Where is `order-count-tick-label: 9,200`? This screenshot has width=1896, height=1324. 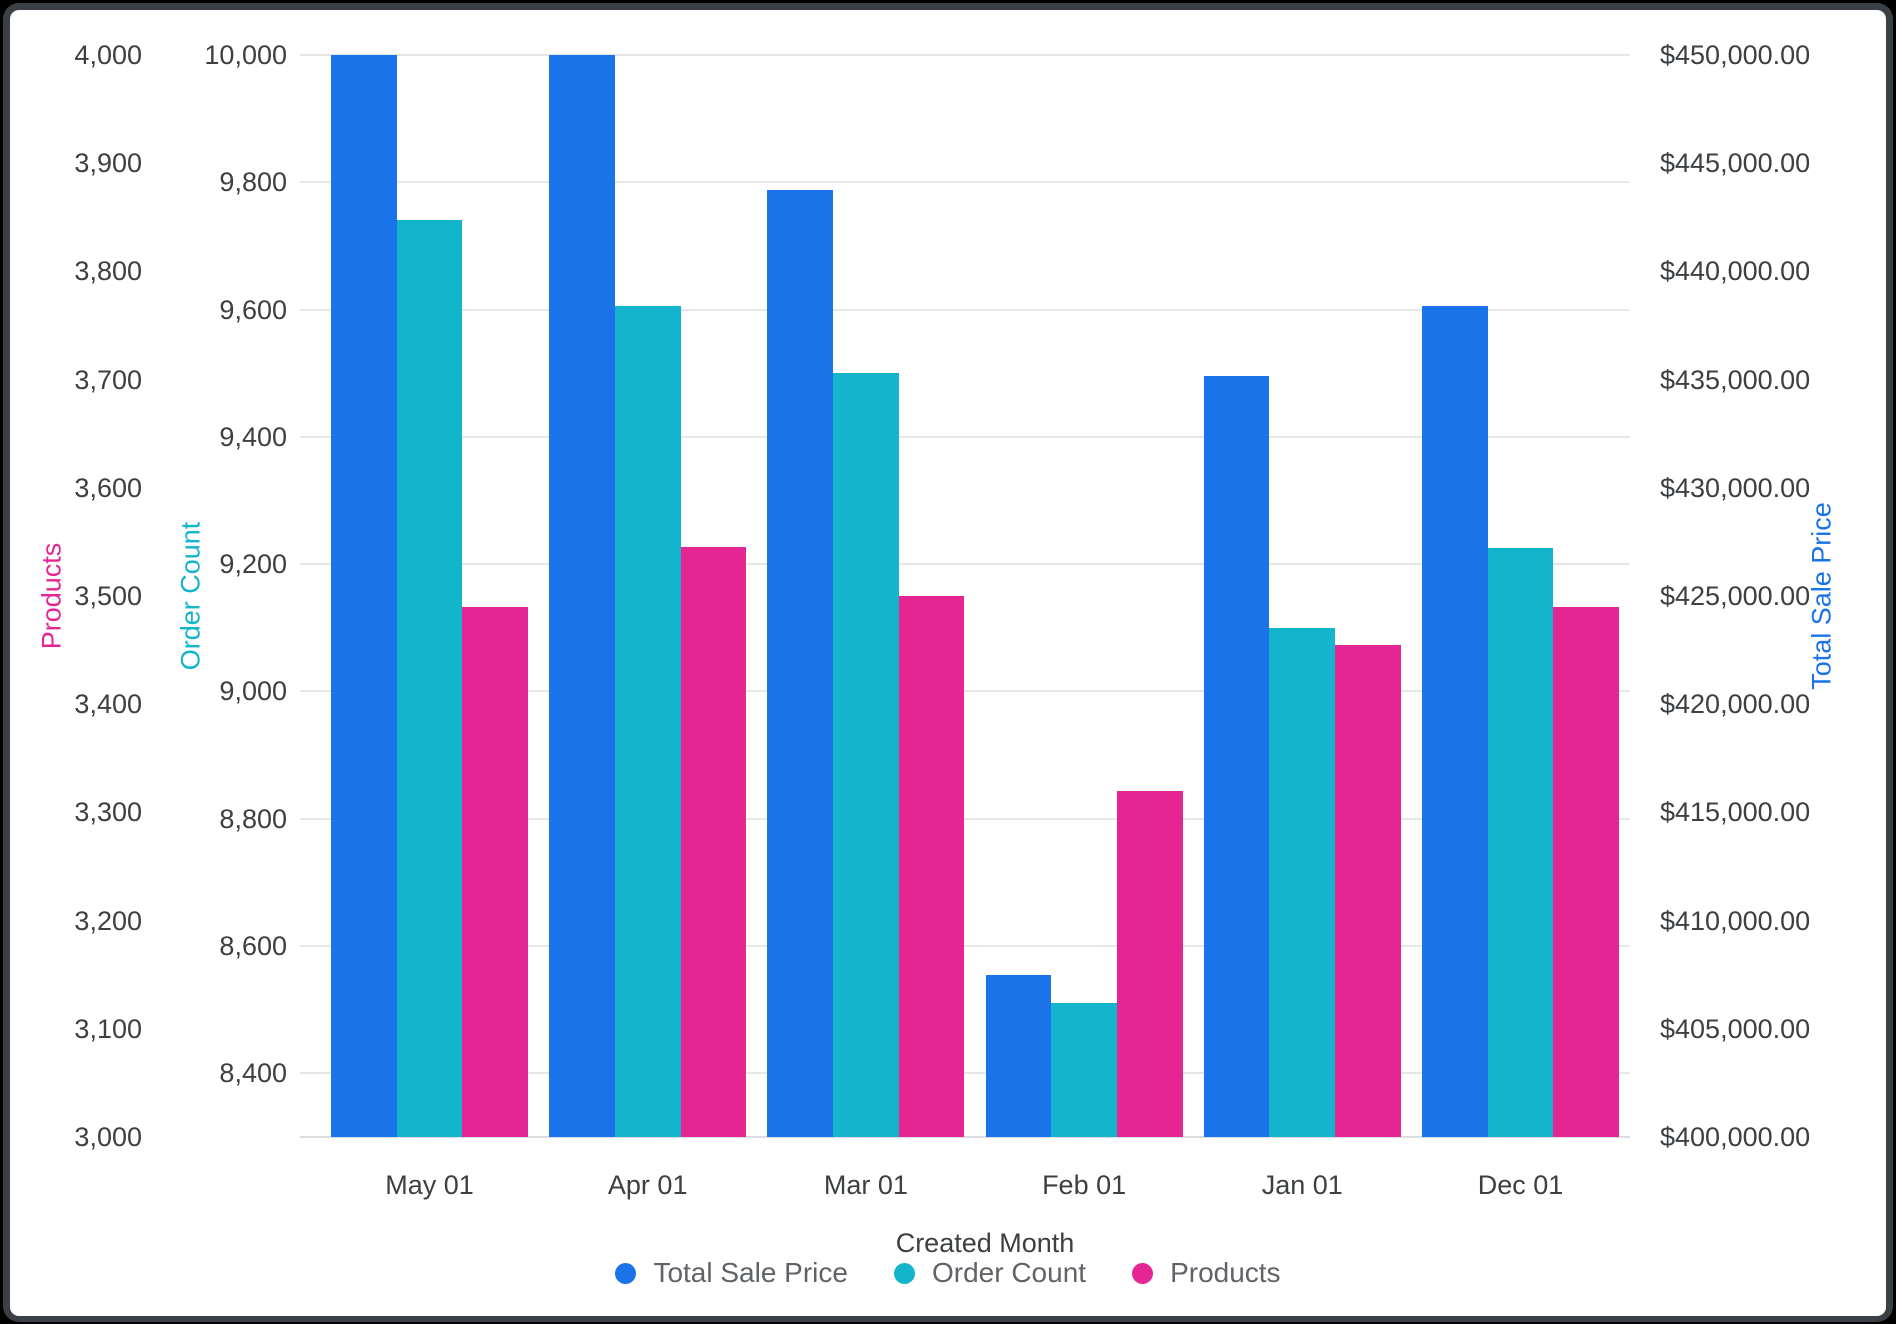
order-count-tick-label: 9,200 is located at coordinates (253, 564).